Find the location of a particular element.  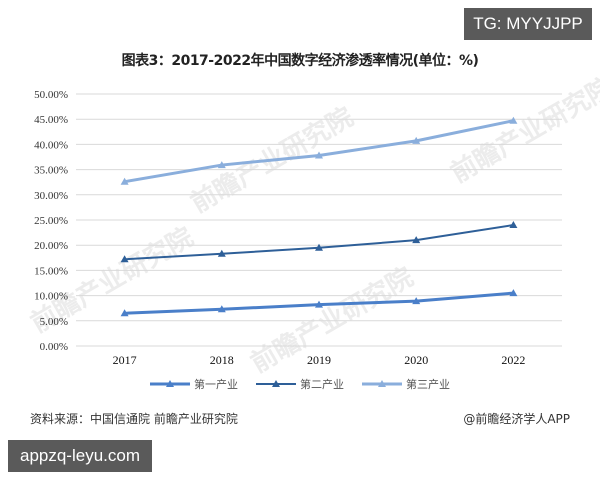

legend-item: 第三产业 is located at coordinates (406, 384).